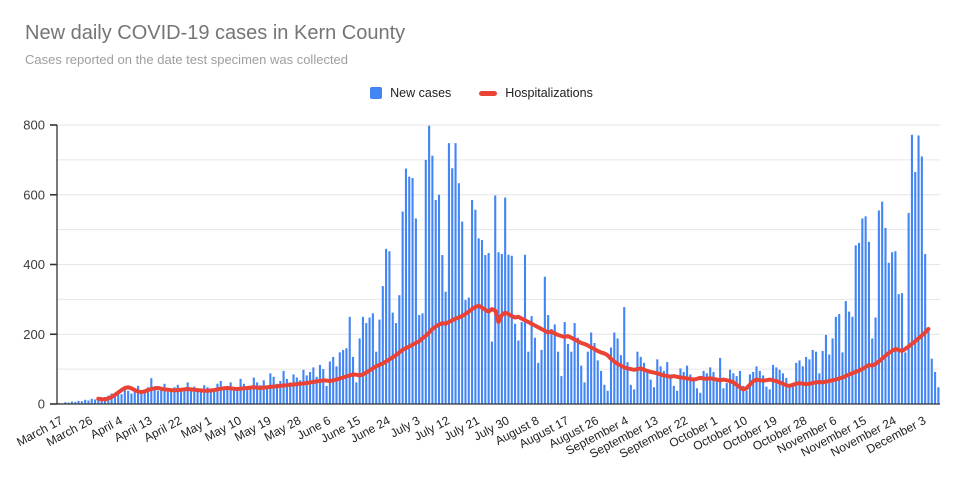  What do you see at coordinates (41, 404) in the screenshot?
I see `y-axis-tick-label: 0` at bounding box center [41, 404].